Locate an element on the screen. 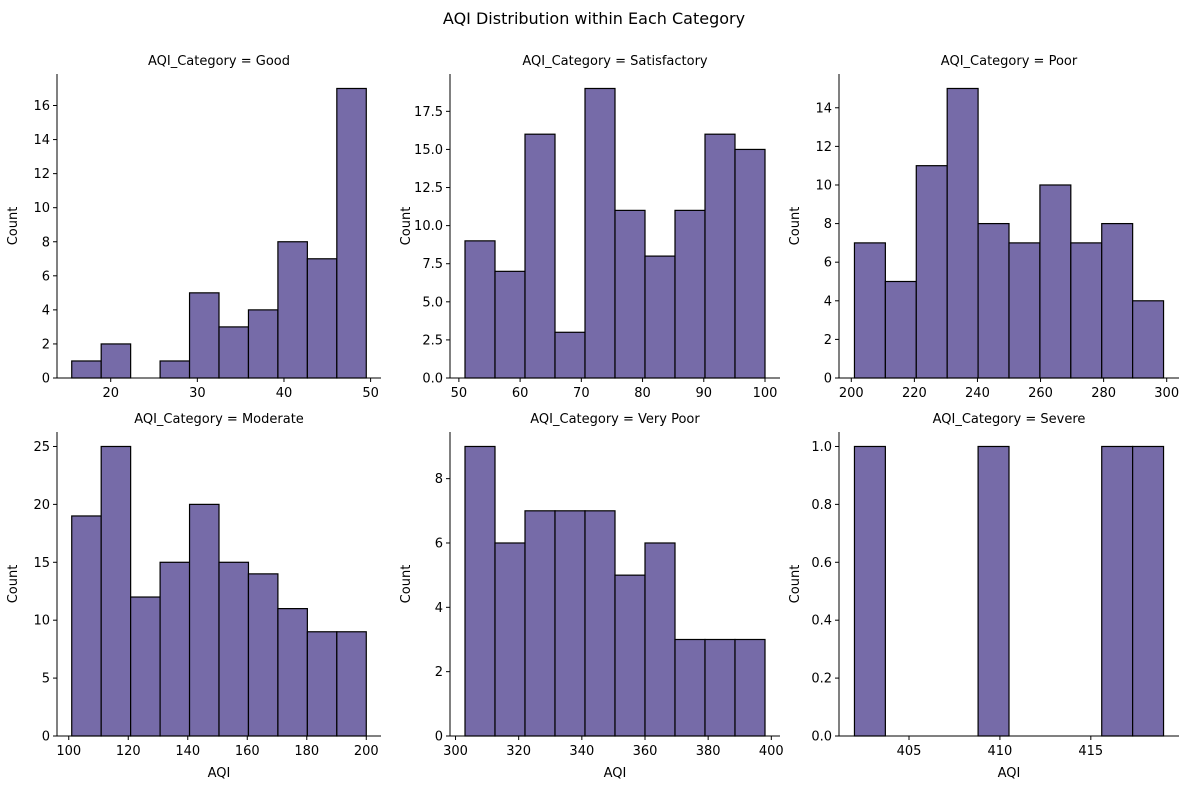  panel-title: AQI_Category = Severe is located at coordinates (1009, 419).